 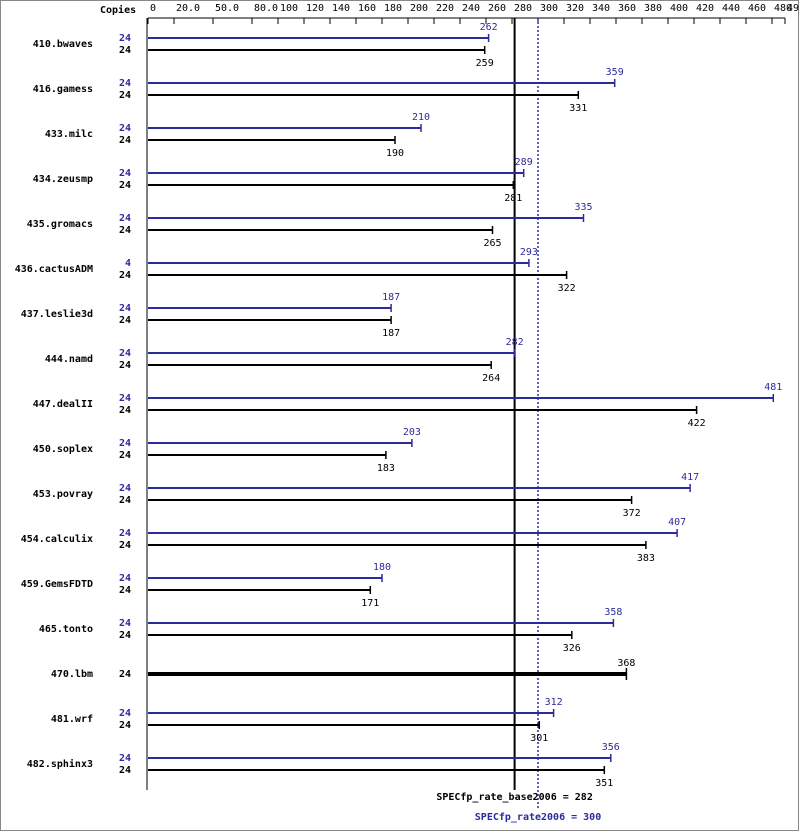 I want to click on x-tick-label: 220, so click(x=445, y=8).